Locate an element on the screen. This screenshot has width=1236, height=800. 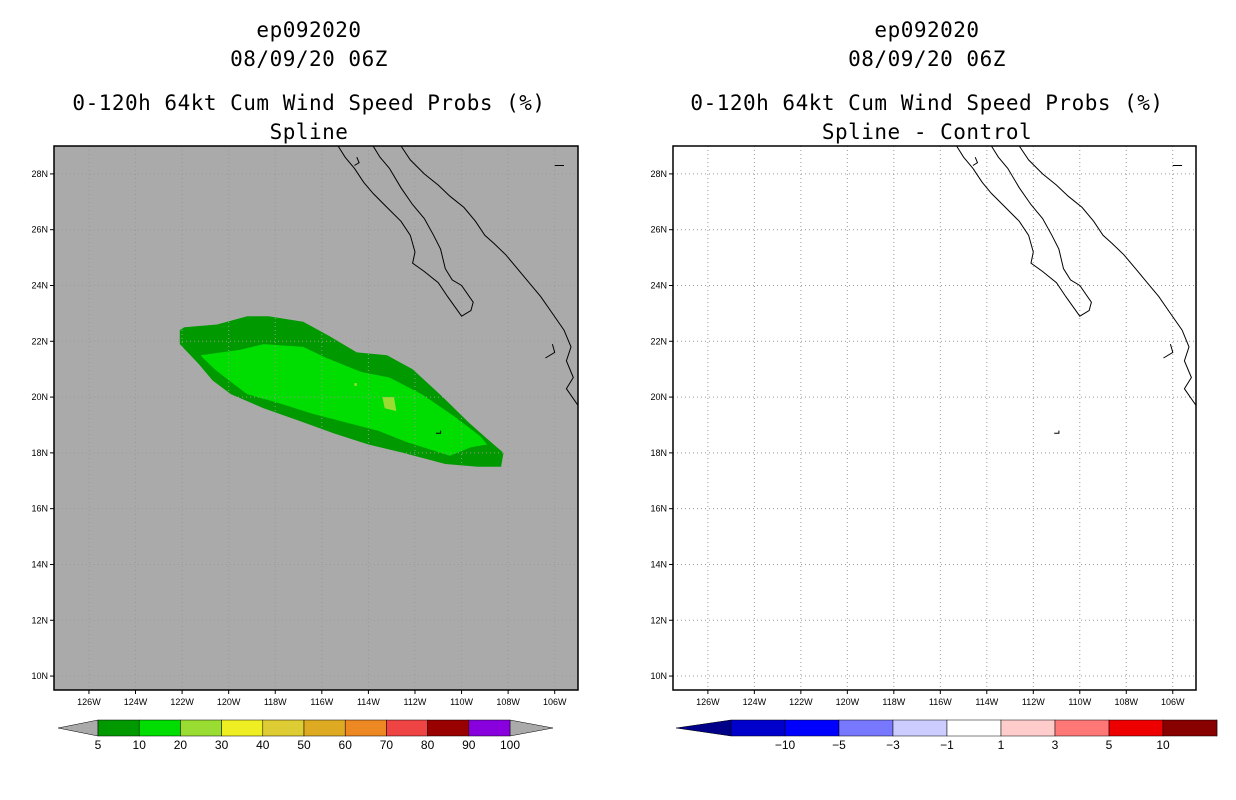
left-y-tick-label: 18N is located at coordinates (39, 453).